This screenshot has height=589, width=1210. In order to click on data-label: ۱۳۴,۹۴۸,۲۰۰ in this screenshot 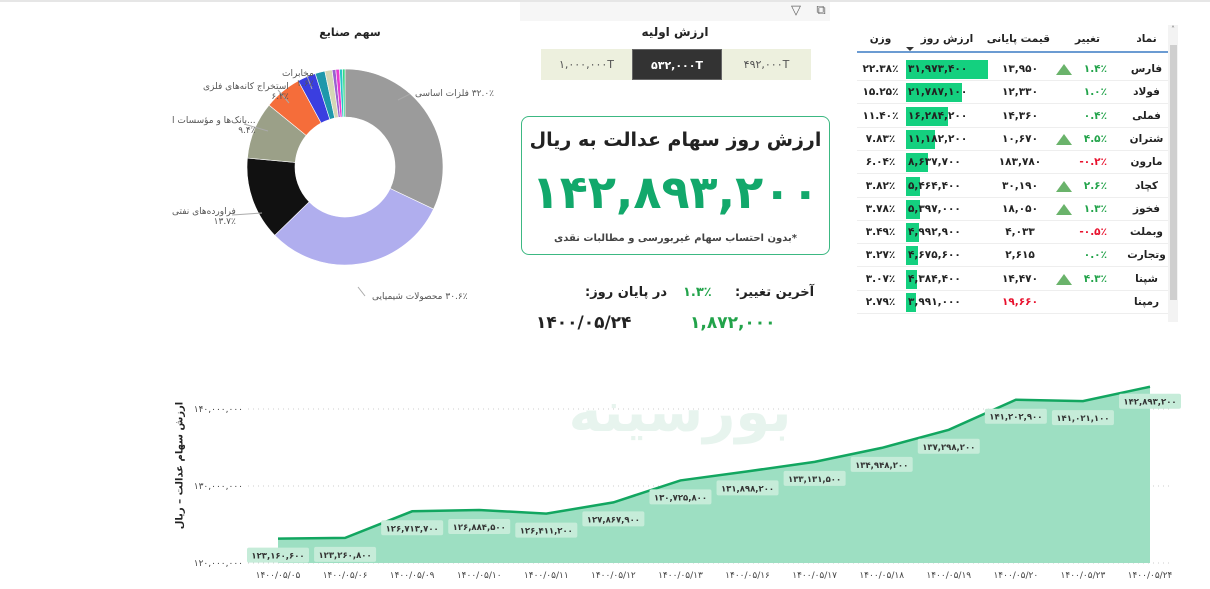, I will do `click(881, 466)`.